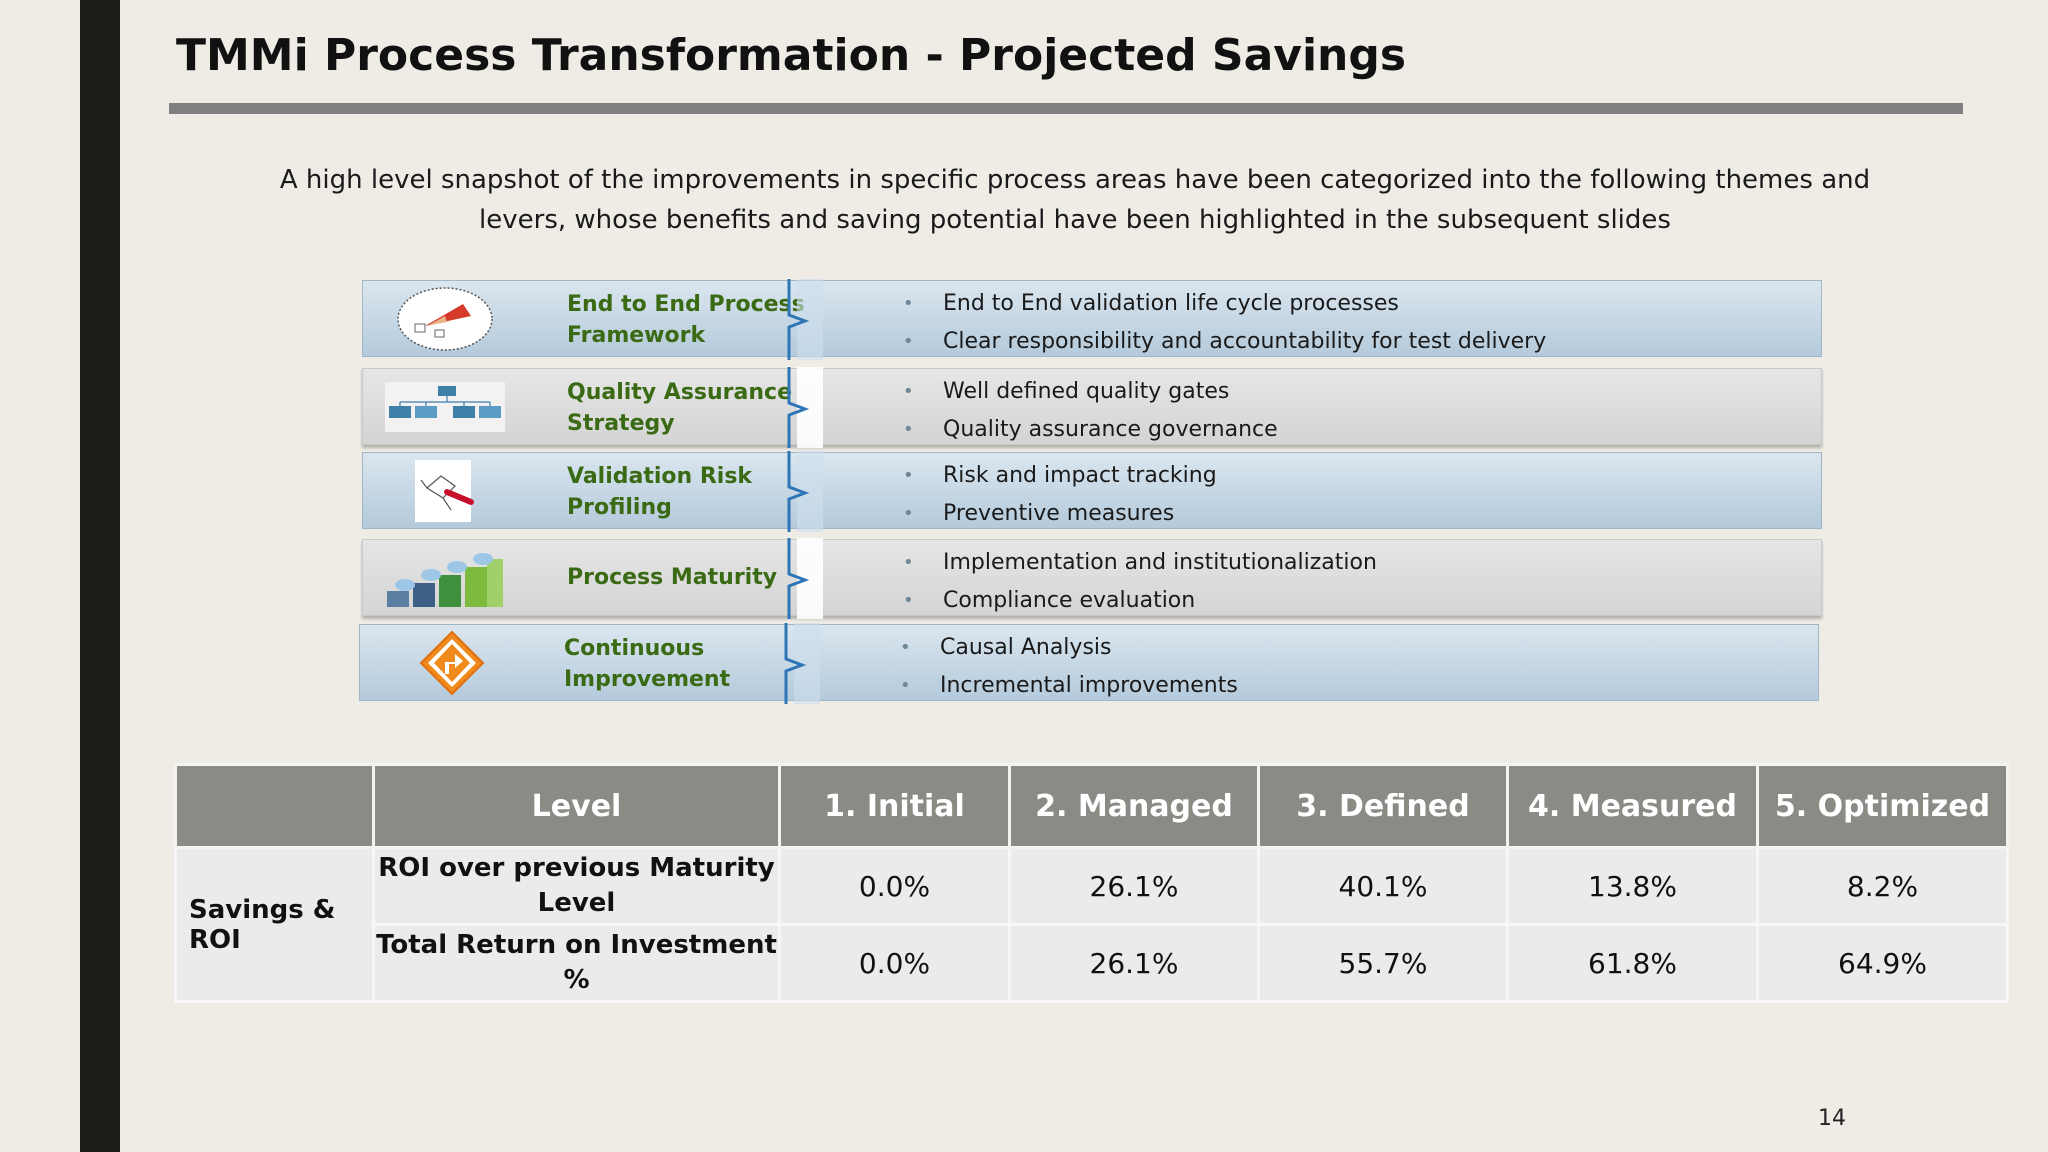 Image resolution: width=2048 pixels, height=1152 pixels. I want to click on table-cell: 40.1%, so click(1383, 886).